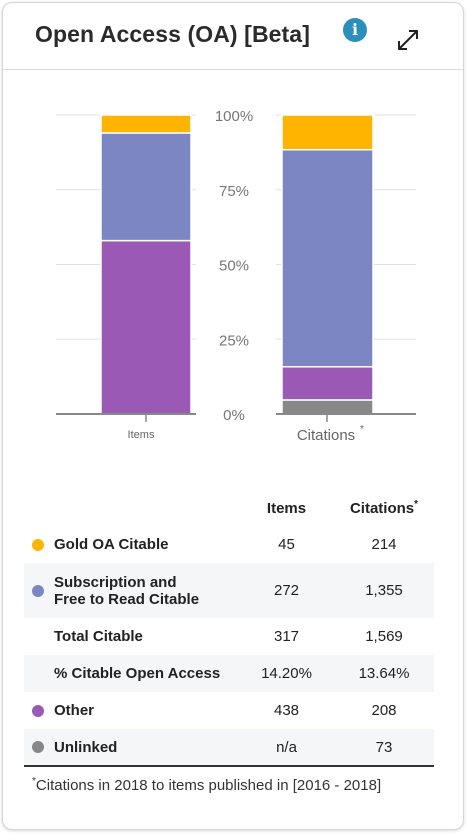 This screenshot has width=468, height=834. I want to click on y-tick-label: 50%, so click(234, 266).